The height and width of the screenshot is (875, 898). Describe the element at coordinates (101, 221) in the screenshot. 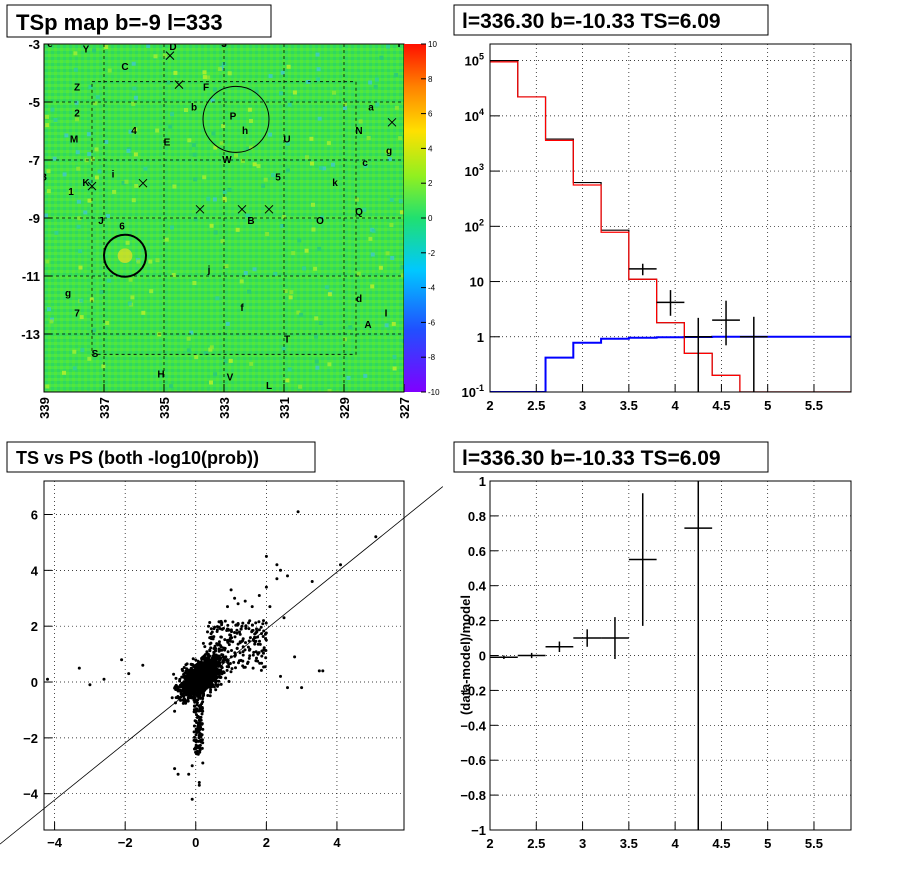

I see `map-source-label: J` at that location.